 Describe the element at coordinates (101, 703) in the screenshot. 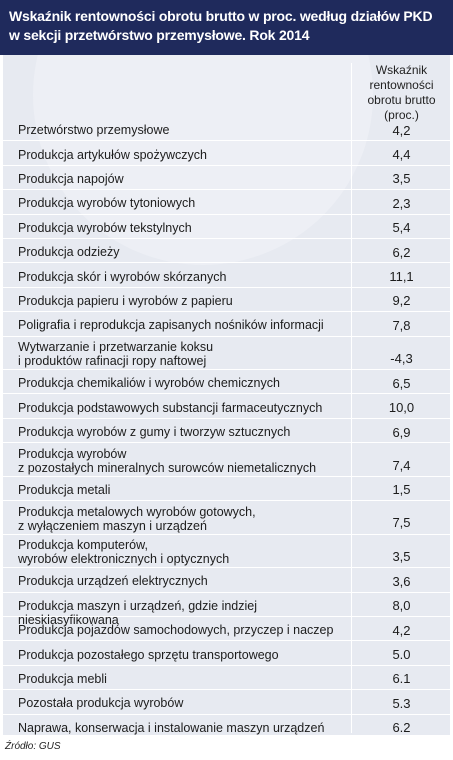

I see `row-category: Pozostała produkcja wyrobów` at that location.